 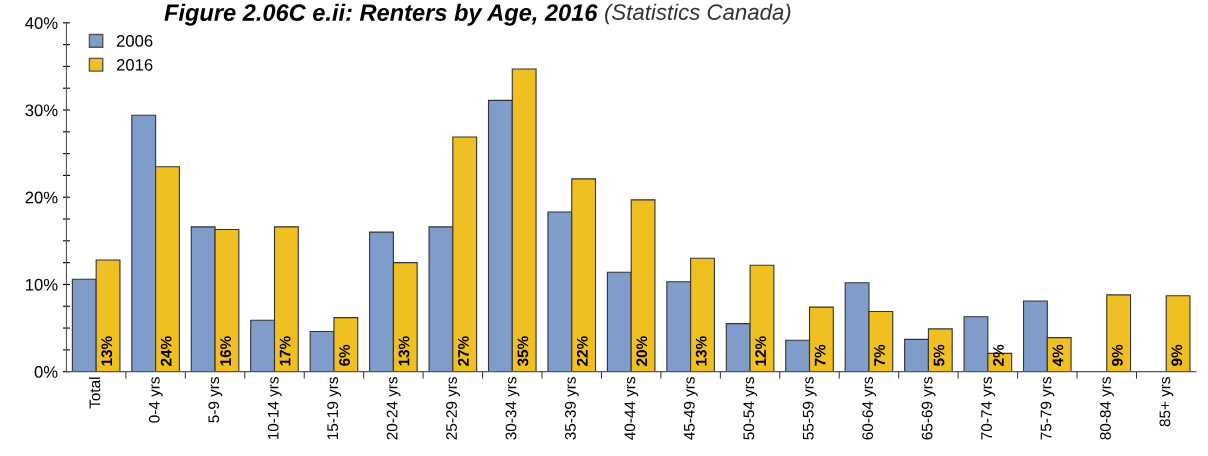 What do you see at coordinates (998, 355) in the screenshot?
I see `data-label: 2%` at bounding box center [998, 355].